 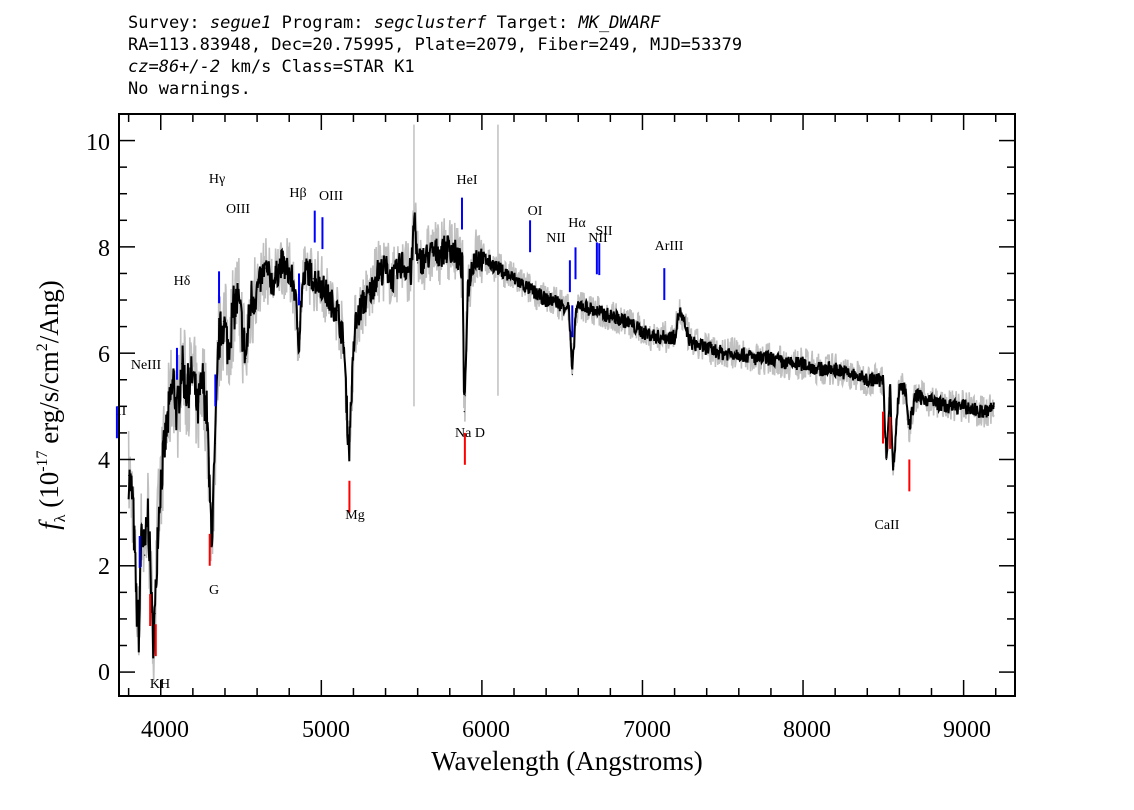 What do you see at coordinates (98, 143) in the screenshot?
I see `y-tick-label: 10` at bounding box center [98, 143].